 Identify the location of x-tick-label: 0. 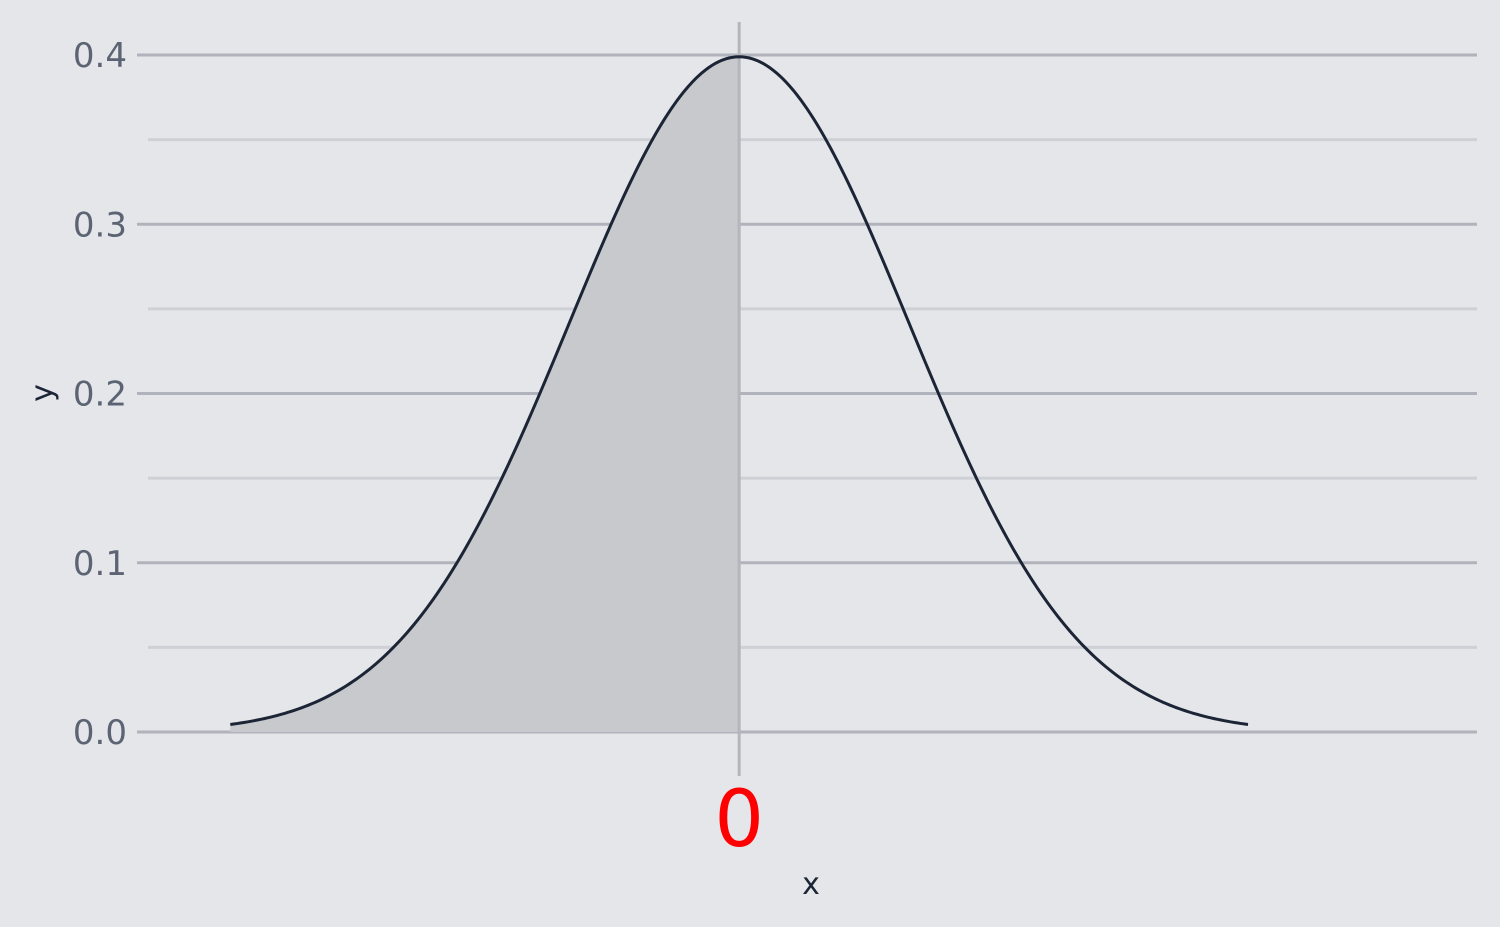
(739, 820).